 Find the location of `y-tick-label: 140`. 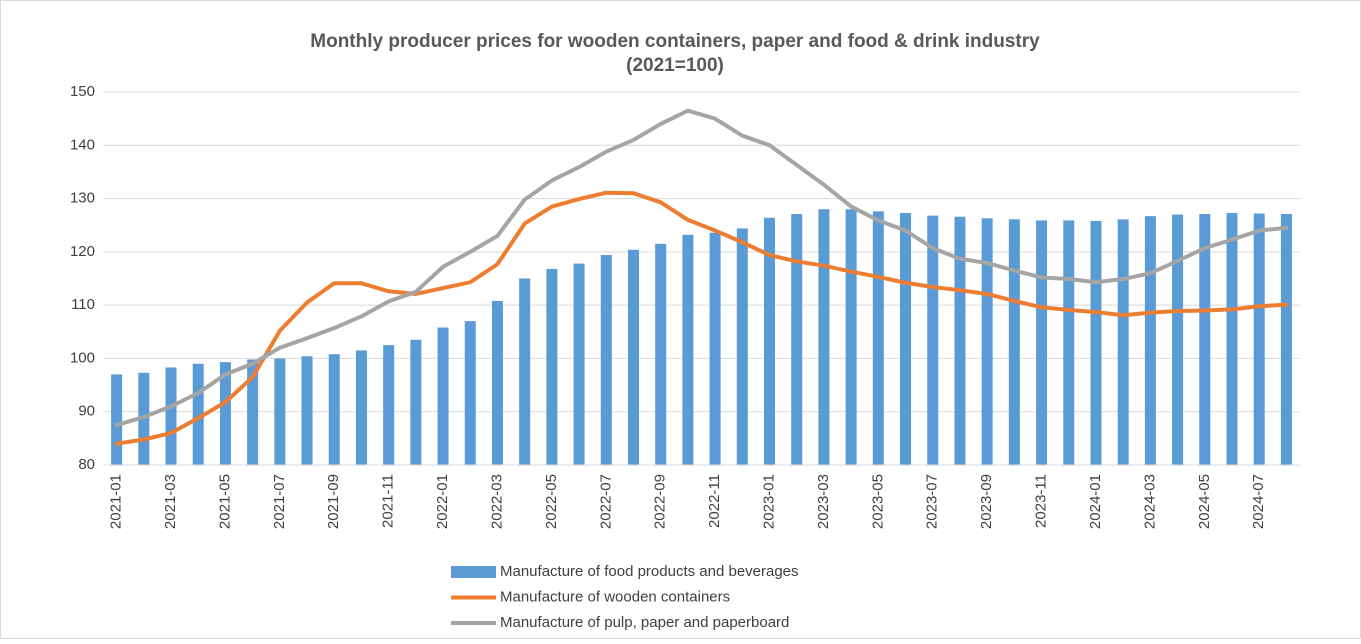

y-tick-label: 140 is located at coordinates (82, 144).